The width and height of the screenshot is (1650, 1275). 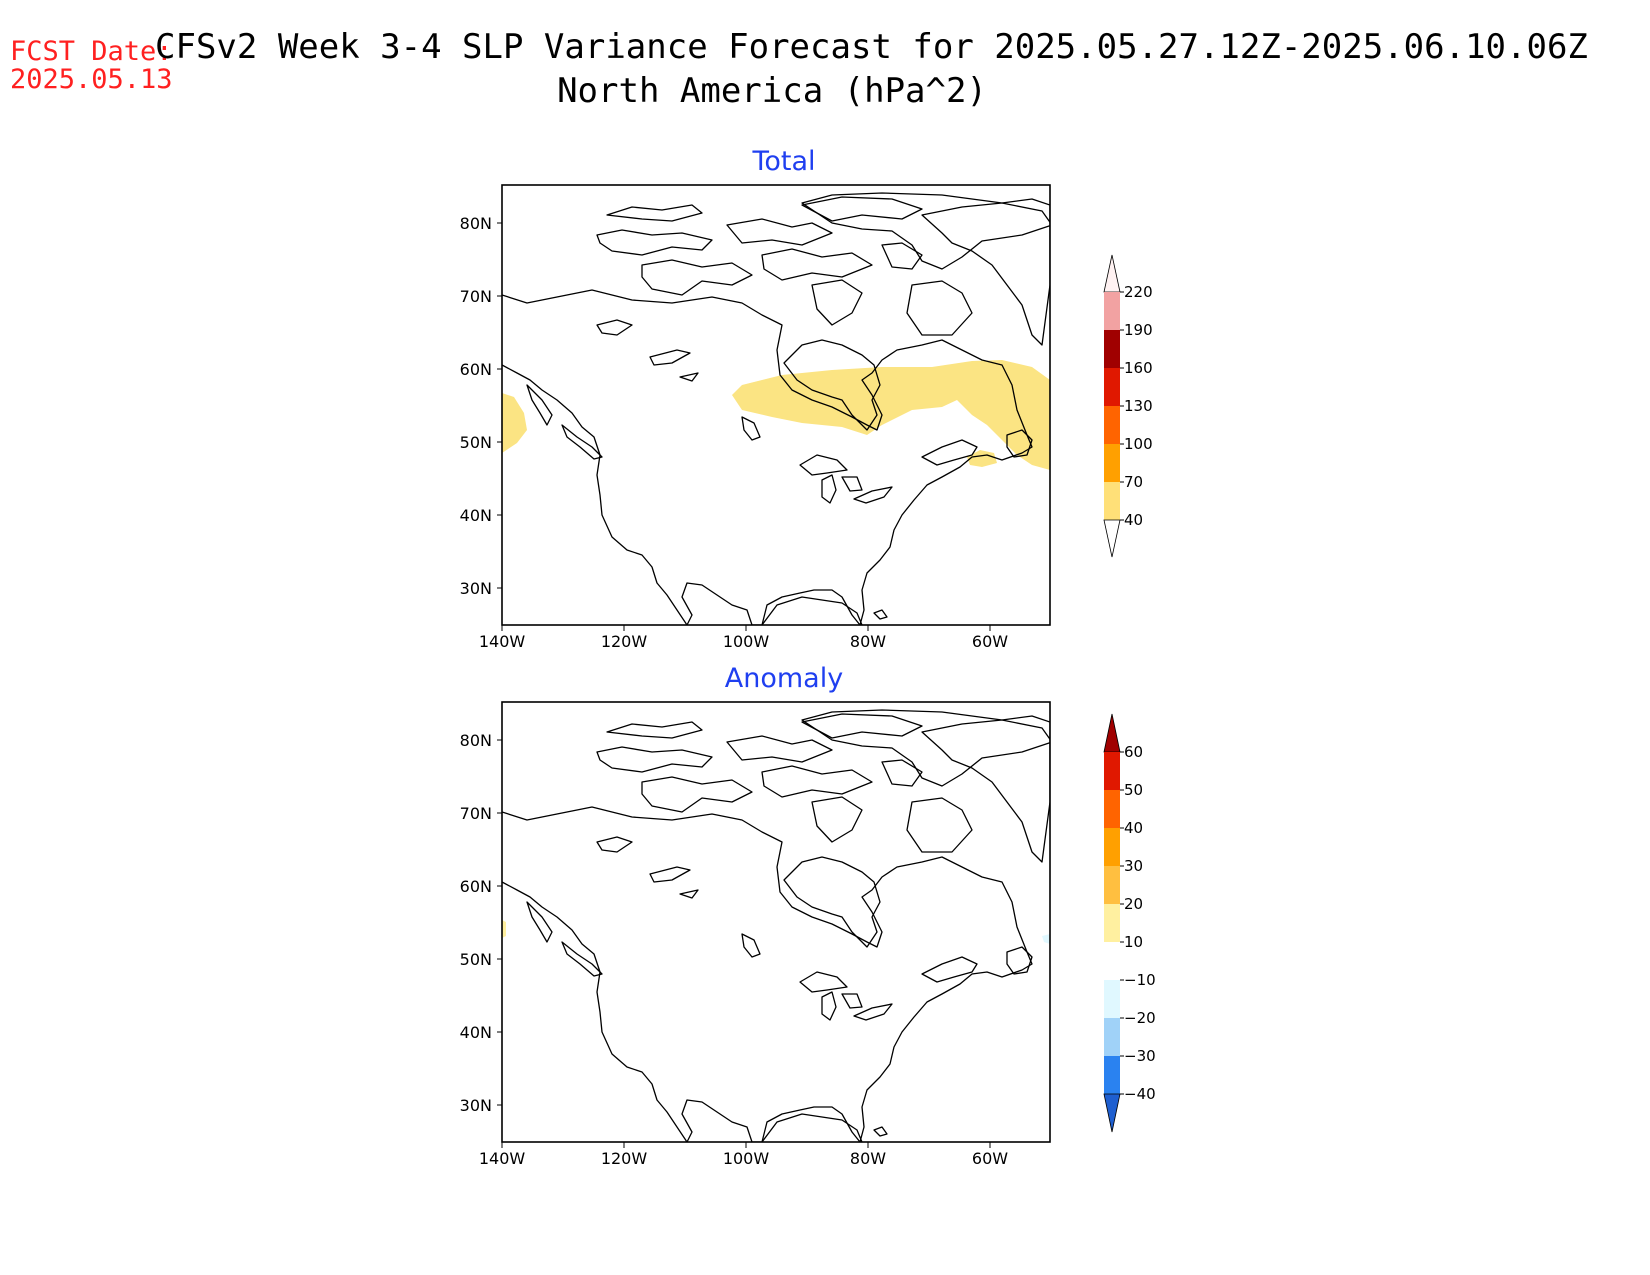 What do you see at coordinates (1140, 1018) in the screenshot?
I see `colorbar-label: −20` at bounding box center [1140, 1018].